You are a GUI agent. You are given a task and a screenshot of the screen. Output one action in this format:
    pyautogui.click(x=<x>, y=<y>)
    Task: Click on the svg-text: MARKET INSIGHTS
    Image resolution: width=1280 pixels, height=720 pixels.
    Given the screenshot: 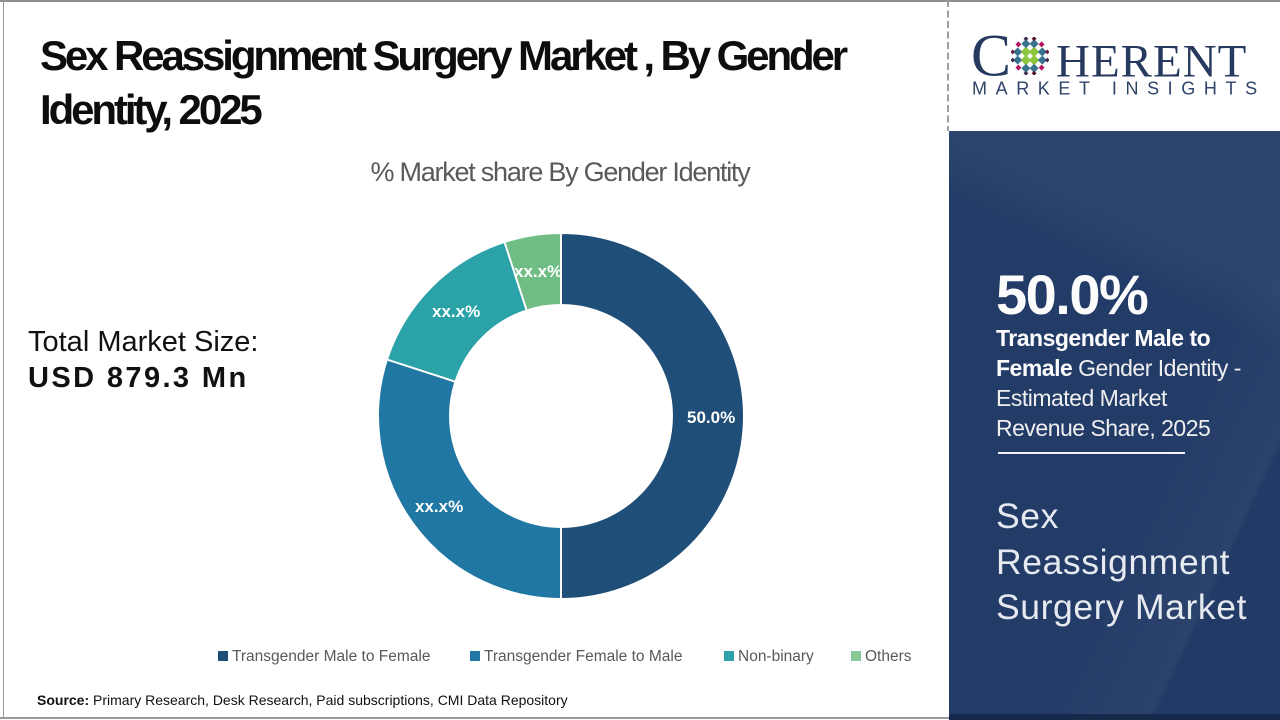 What is the action you would take?
    pyautogui.click(x=1119, y=89)
    